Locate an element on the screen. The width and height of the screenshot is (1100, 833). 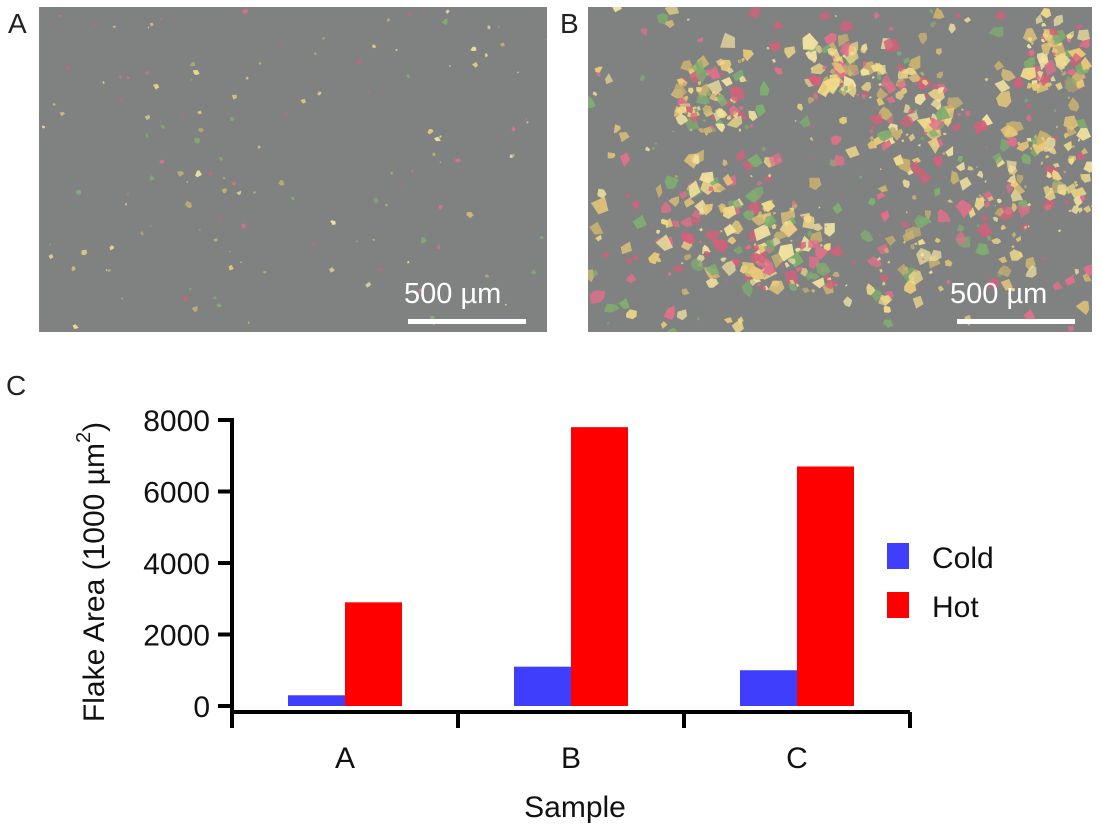
bar-hot-a is located at coordinates (373, 654).